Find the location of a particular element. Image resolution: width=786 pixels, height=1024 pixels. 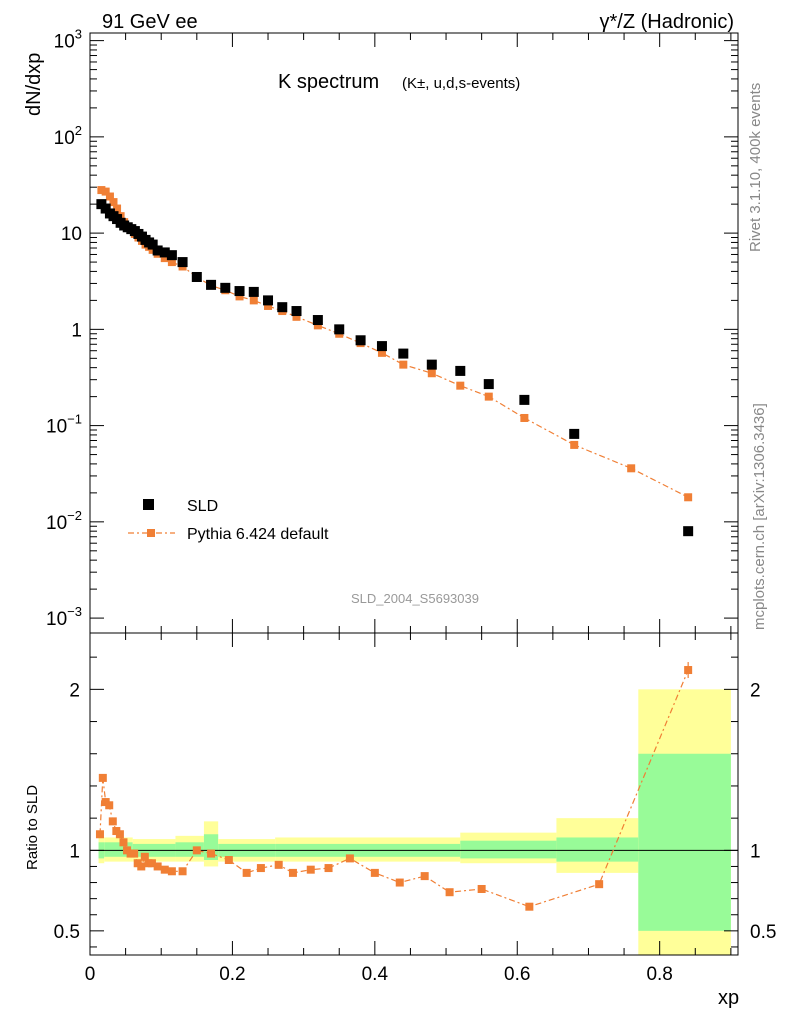

y-tick-label: 10⁻³ is located at coordinates (64, 617).